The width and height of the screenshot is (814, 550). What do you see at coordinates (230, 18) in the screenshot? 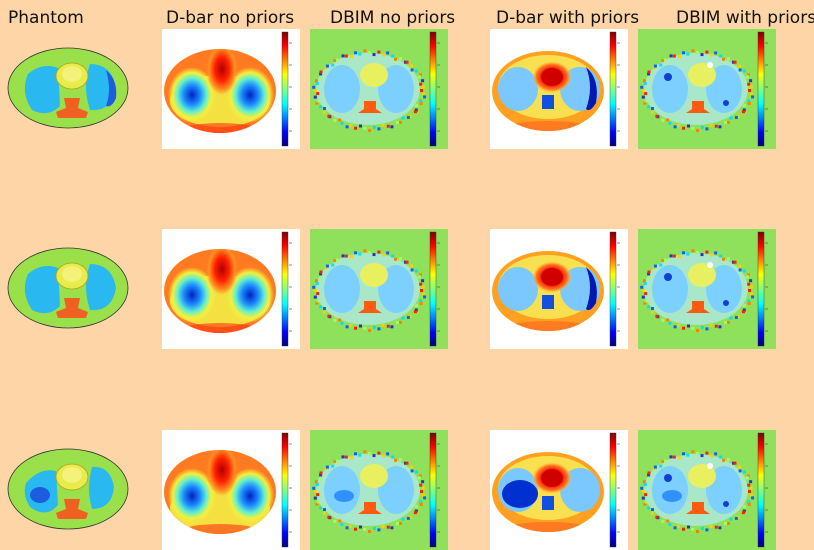
I see `column-title-dbar-no-priors: D-bar no priors` at bounding box center [230, 18].